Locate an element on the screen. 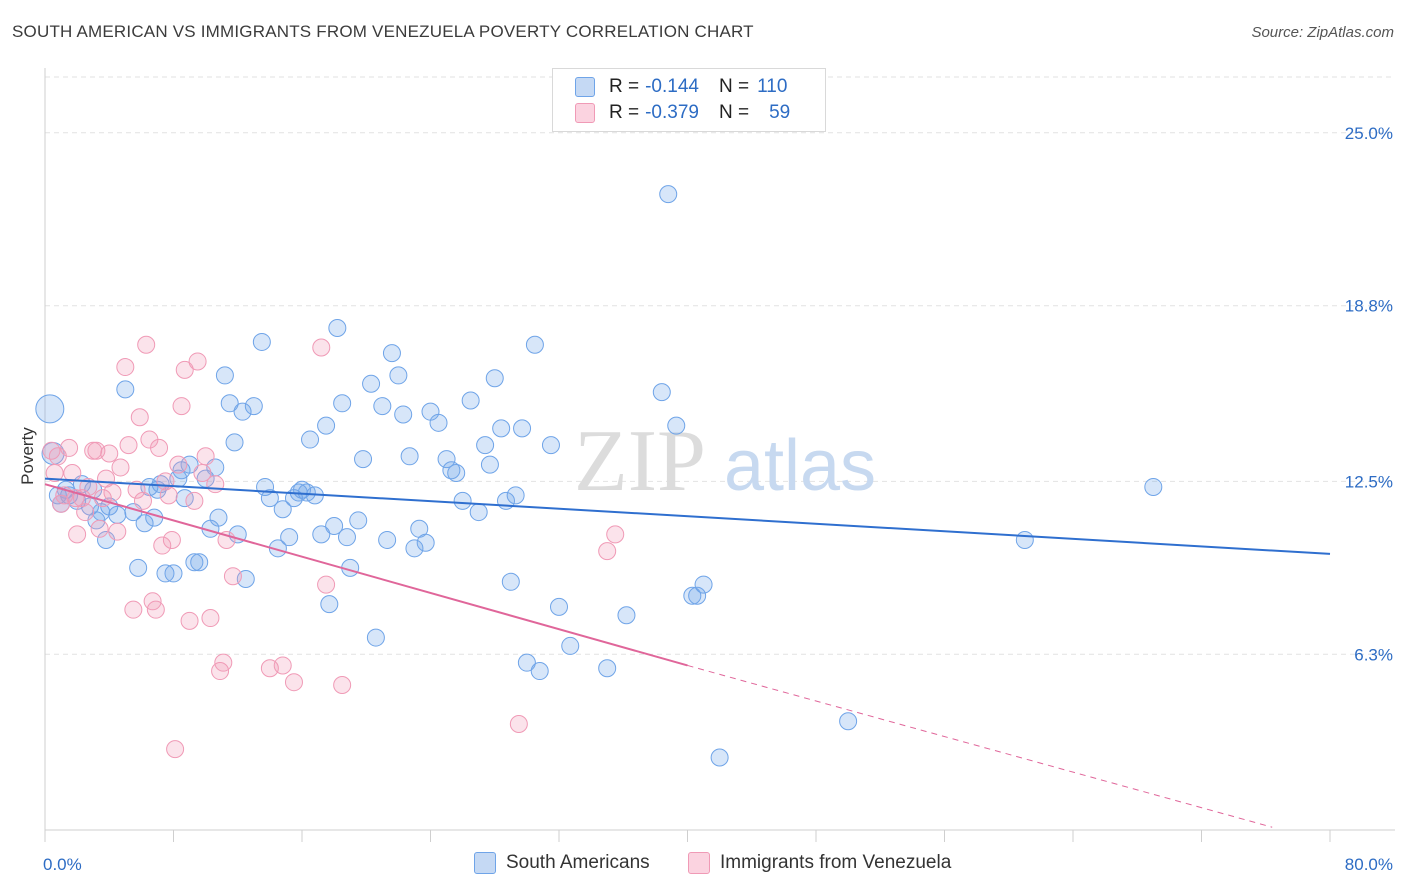 The width and height of the screenshot is (1406, 892). watermark-atlas: atlas is located at coordinates (800, 466).